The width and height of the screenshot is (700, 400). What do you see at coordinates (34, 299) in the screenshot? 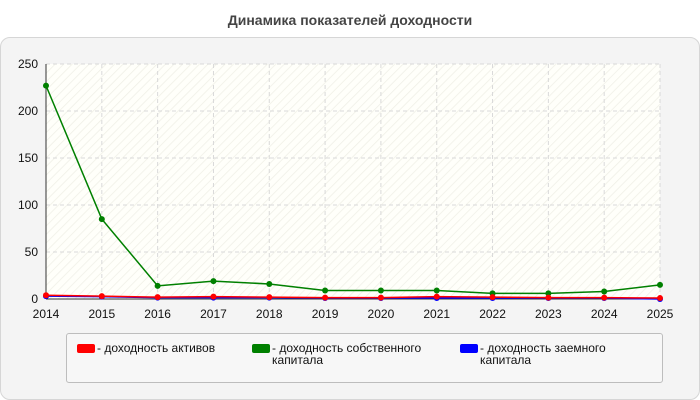
I see `y-tick-label: 0` at bounding box center [34, 299].